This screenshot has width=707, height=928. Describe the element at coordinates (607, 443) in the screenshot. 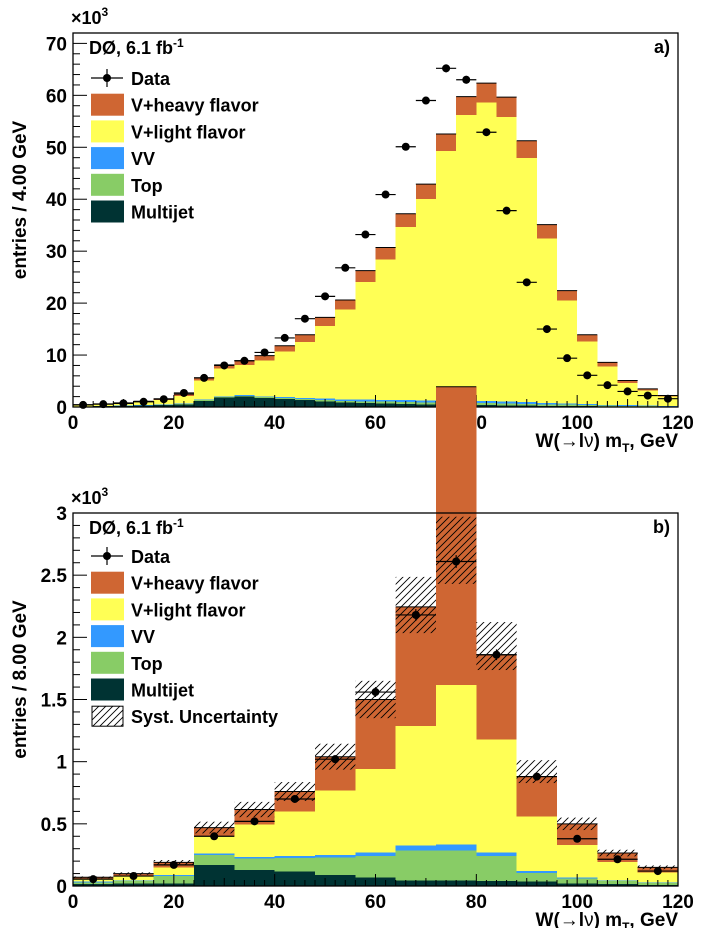

I see `x-axis-label: W(→lν) mT, GeV` at that location.